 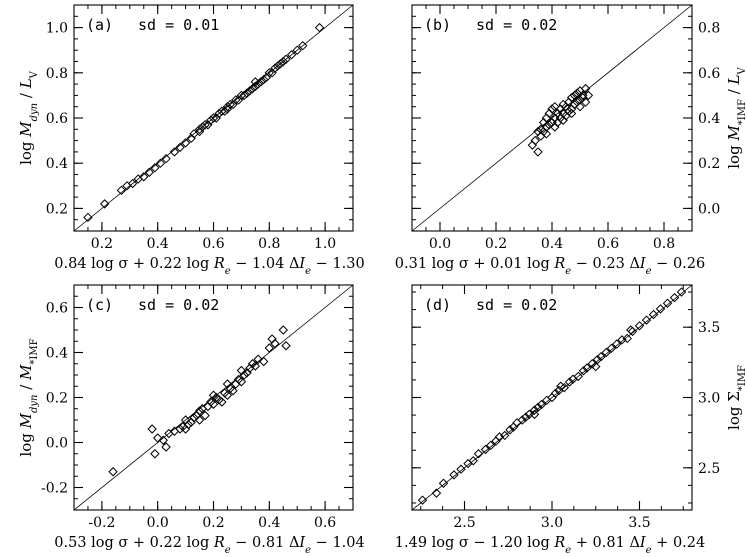 I want to click on y-tick-label: 1.0, so click(x=57, y=29).